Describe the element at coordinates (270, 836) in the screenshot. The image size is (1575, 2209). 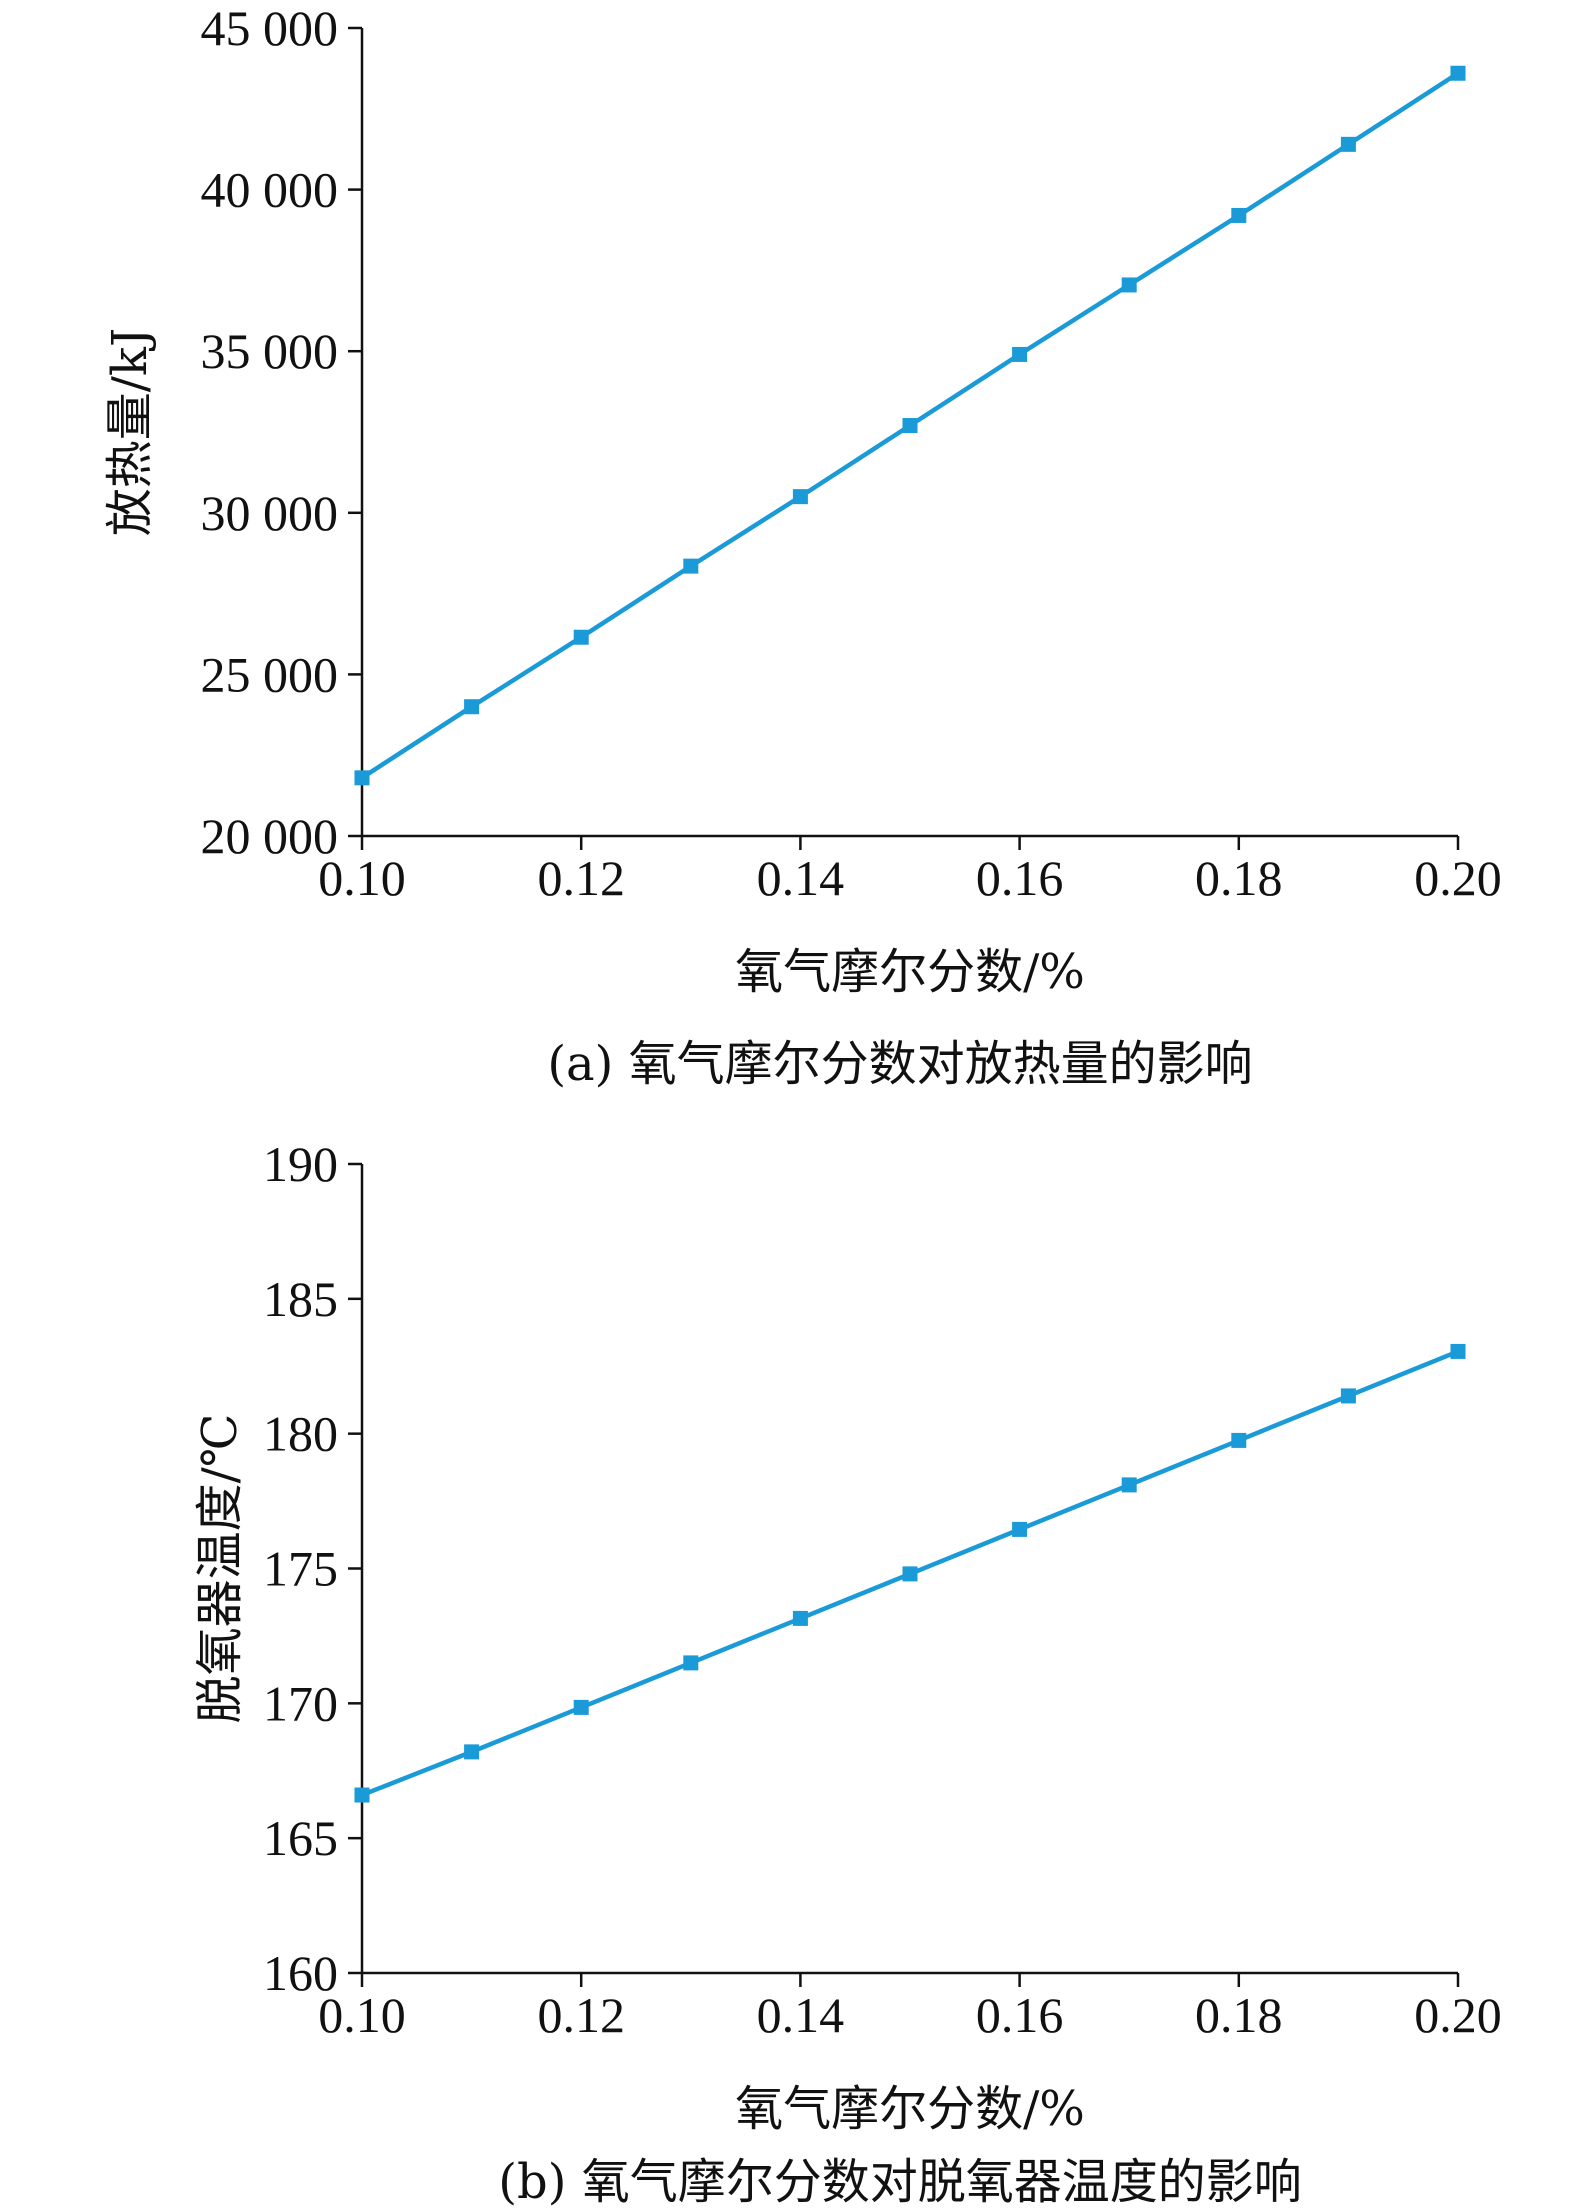
I see `a-y-tick-label: 20 000` at that location.